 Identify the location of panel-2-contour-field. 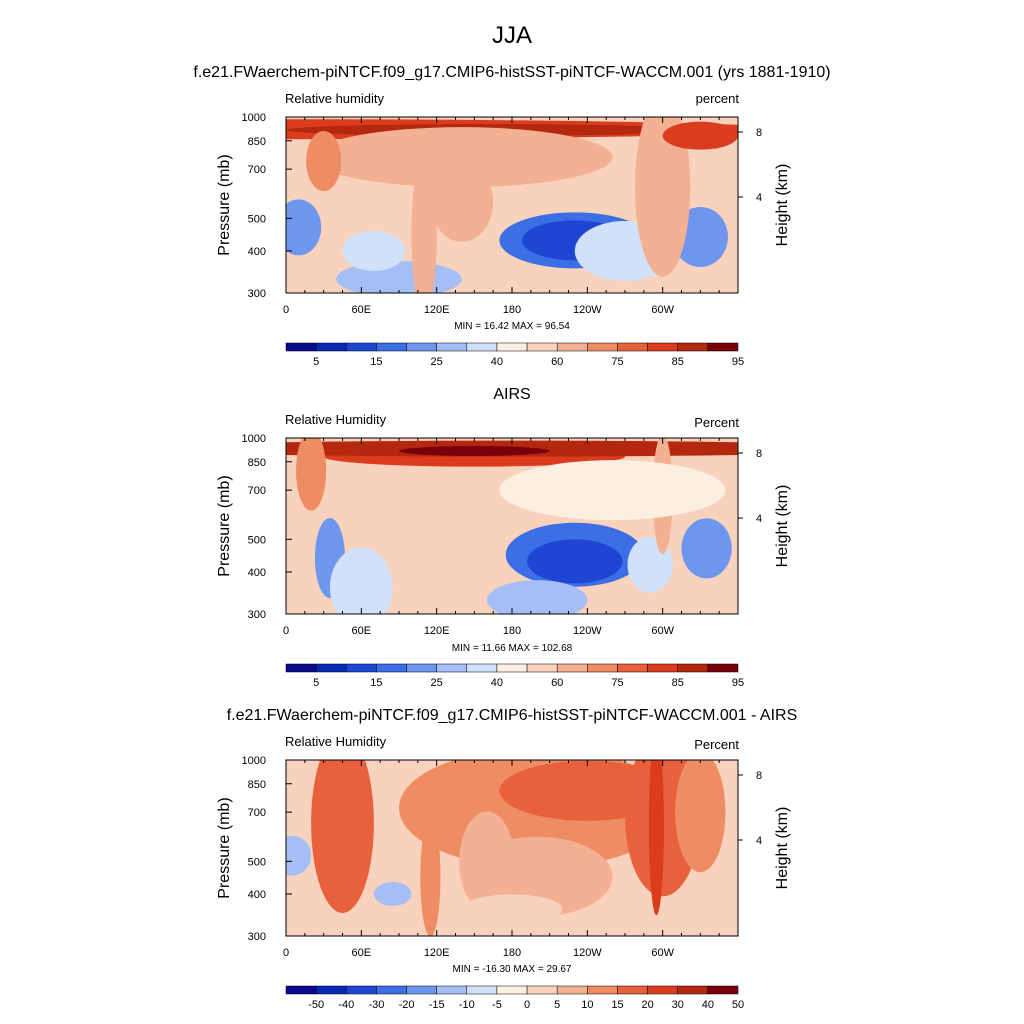
(512, 526).